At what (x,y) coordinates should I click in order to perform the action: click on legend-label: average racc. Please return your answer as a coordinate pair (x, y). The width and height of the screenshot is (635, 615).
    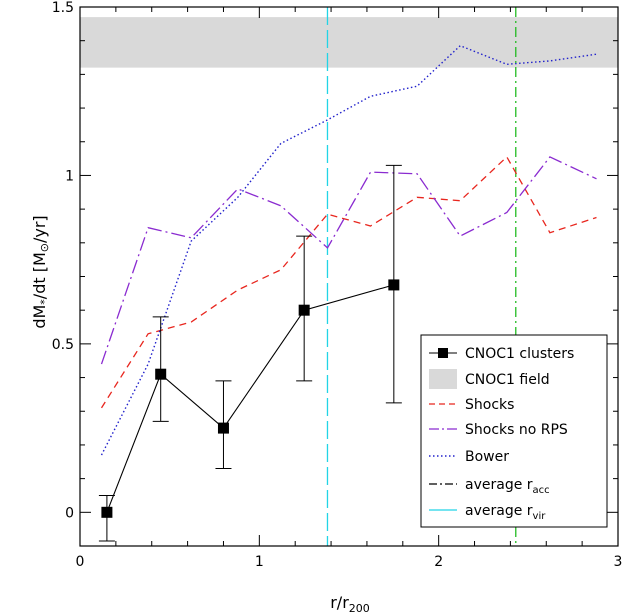
    Looking at the image, I should click on (507, 486).